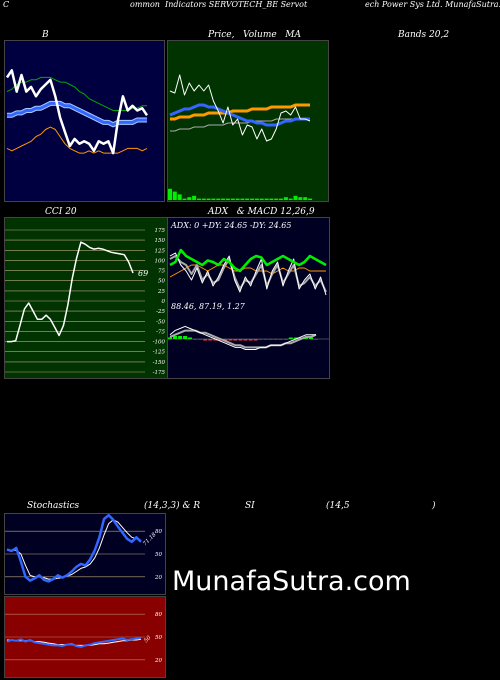 This screenshot has height=680, width=500. What do you see at coordinates (208, 306) in the screenshot?
I see `macd-label: 88.46, 87.19, 1.27` at bounding box center [208, 306].